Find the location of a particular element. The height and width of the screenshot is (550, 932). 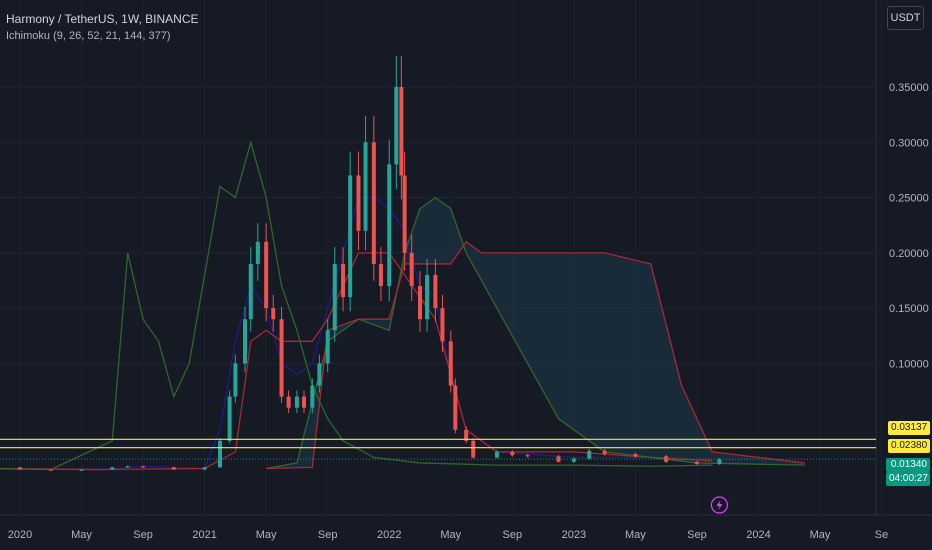

indicator-legend: Ichimoku (9, 26, 52, 21, 144, 377) is located at coordinates (88, 36).